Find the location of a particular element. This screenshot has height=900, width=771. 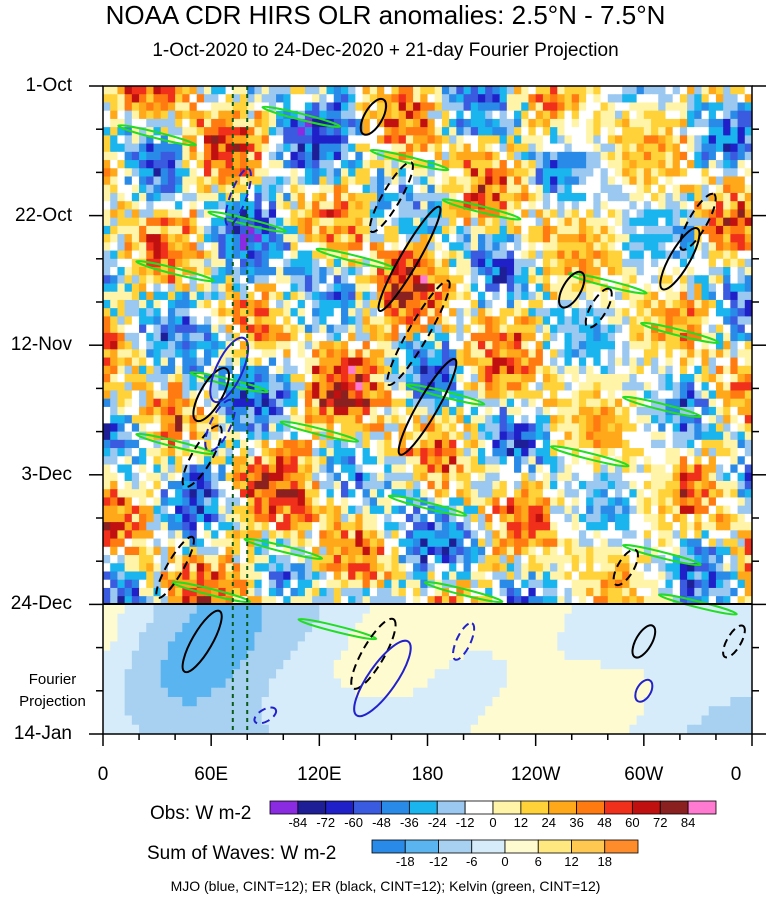

x-tick-label: 60W is located at coordinates (644, 774).